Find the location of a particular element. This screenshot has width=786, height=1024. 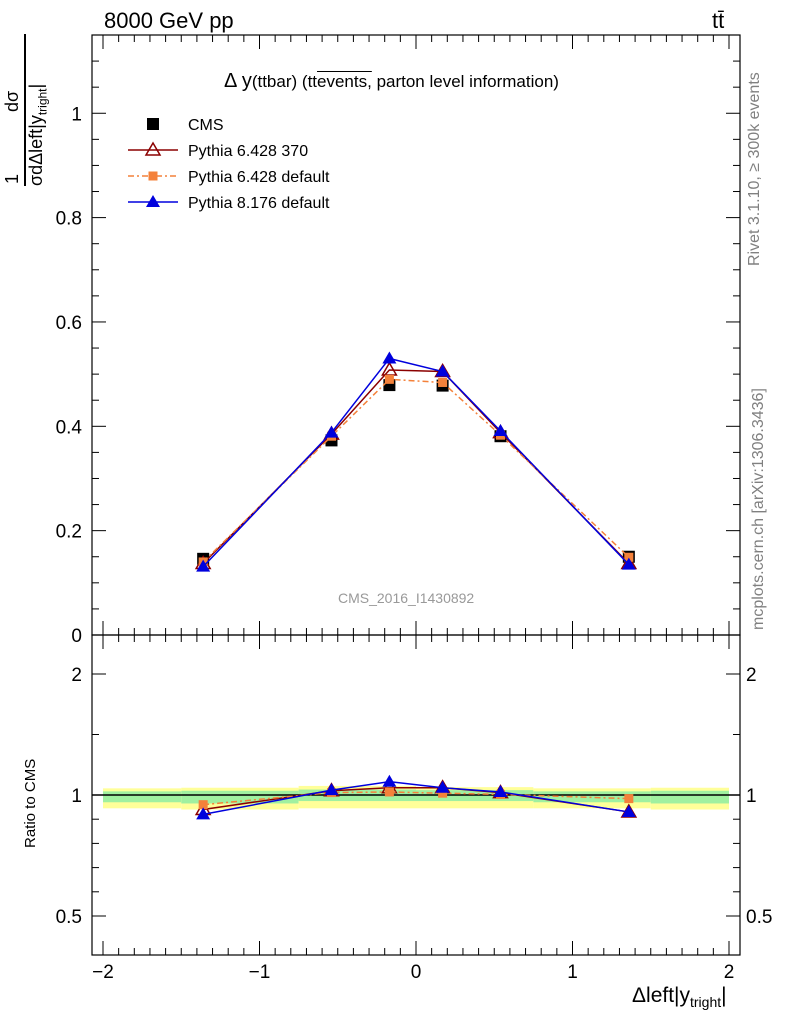

energy-label: 8000 GeV pp is located at coordinates (169, 20).